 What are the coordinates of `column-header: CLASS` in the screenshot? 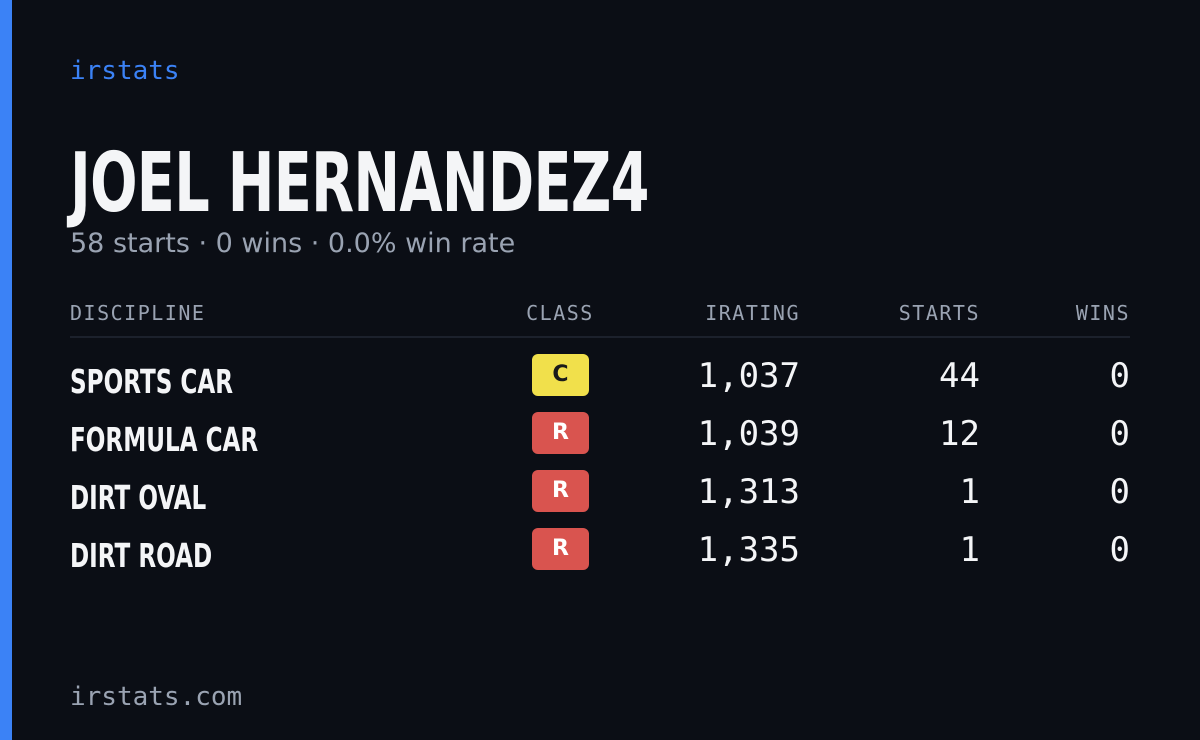 It's located at (560, 313).